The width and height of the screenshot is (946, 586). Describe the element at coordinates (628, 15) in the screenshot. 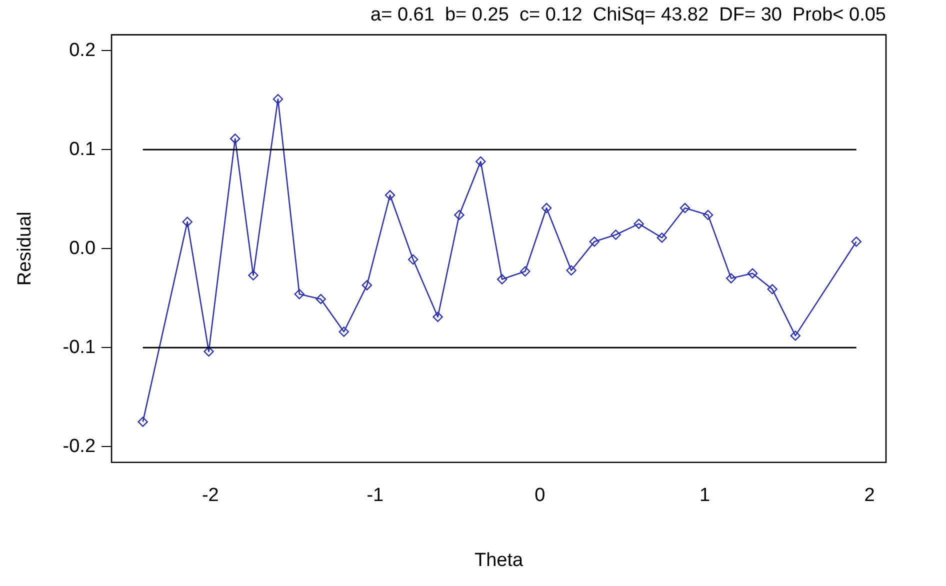

I see `chart-title: a= 0.61 b= 0.25 c= 0.12 ChiSq= 43.82 DF= 30 Prob< 0.05` at that location.